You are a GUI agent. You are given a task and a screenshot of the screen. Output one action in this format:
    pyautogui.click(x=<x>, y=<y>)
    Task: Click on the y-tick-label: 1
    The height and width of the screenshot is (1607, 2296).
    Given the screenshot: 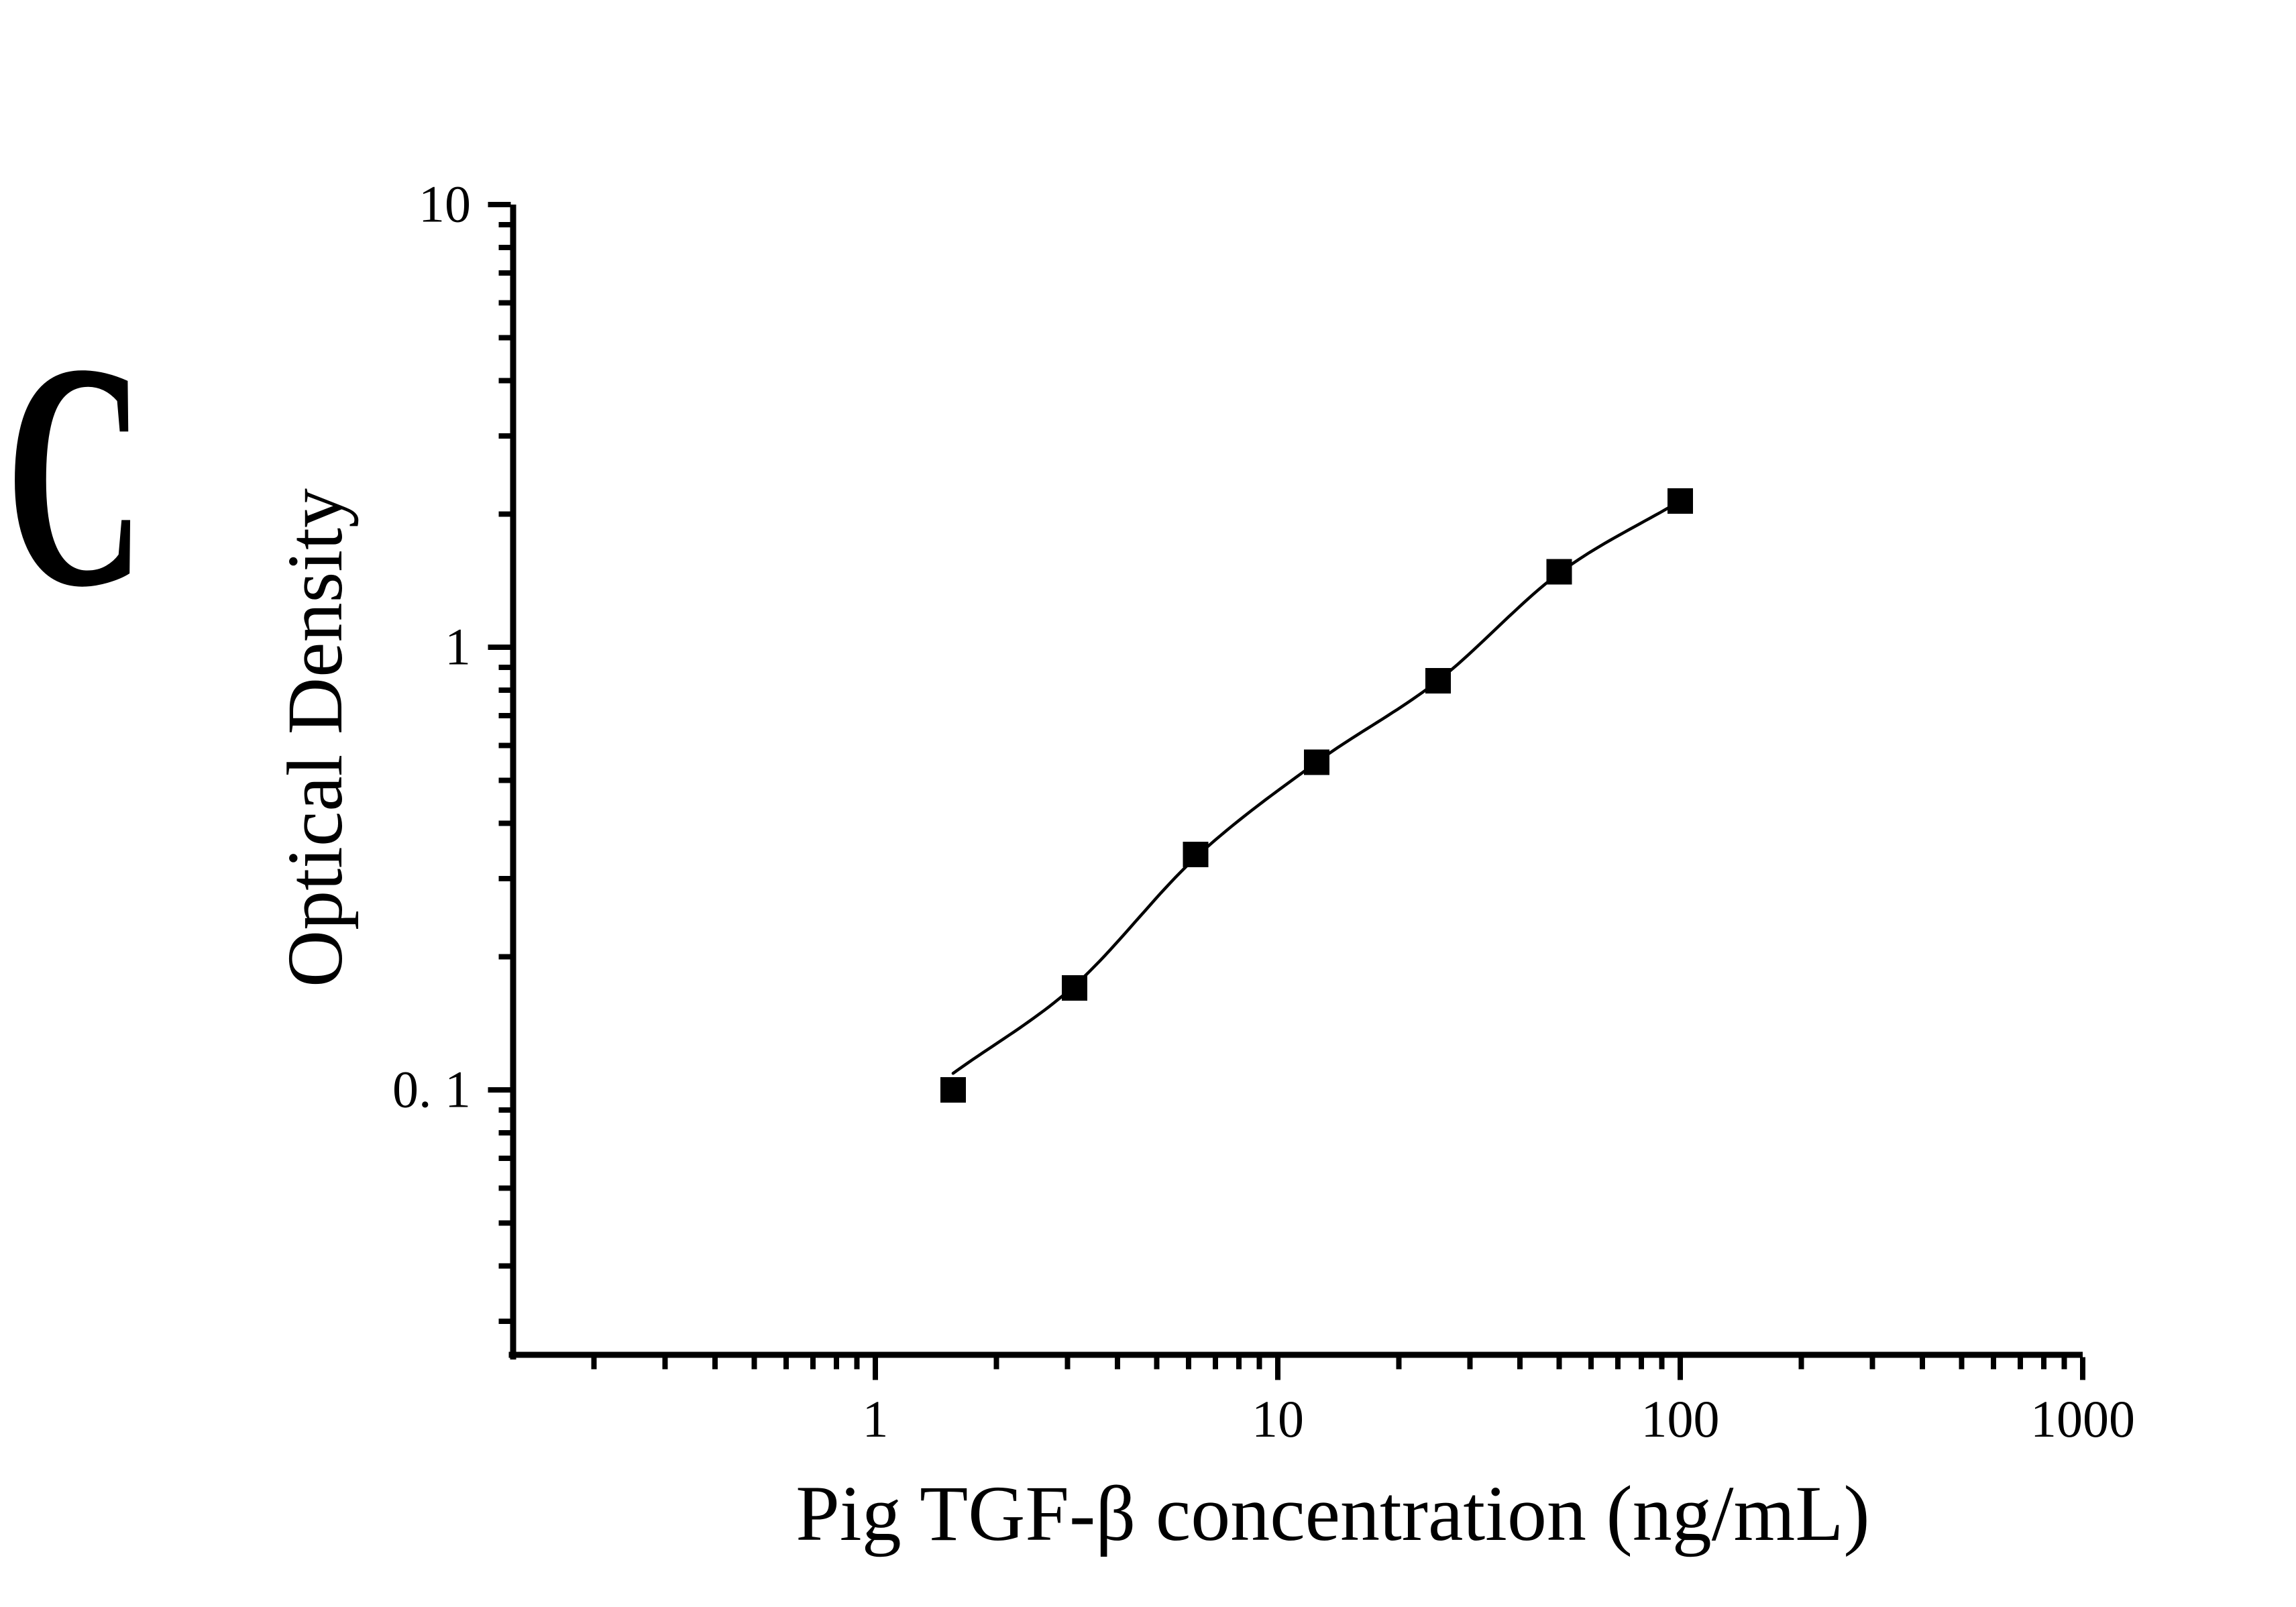 What is the action you would take?
    pyautogui.click(x=458, y=647)
    